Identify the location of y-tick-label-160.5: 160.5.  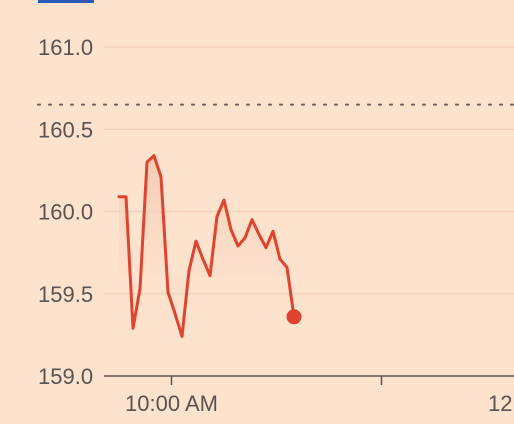
(65, 129).